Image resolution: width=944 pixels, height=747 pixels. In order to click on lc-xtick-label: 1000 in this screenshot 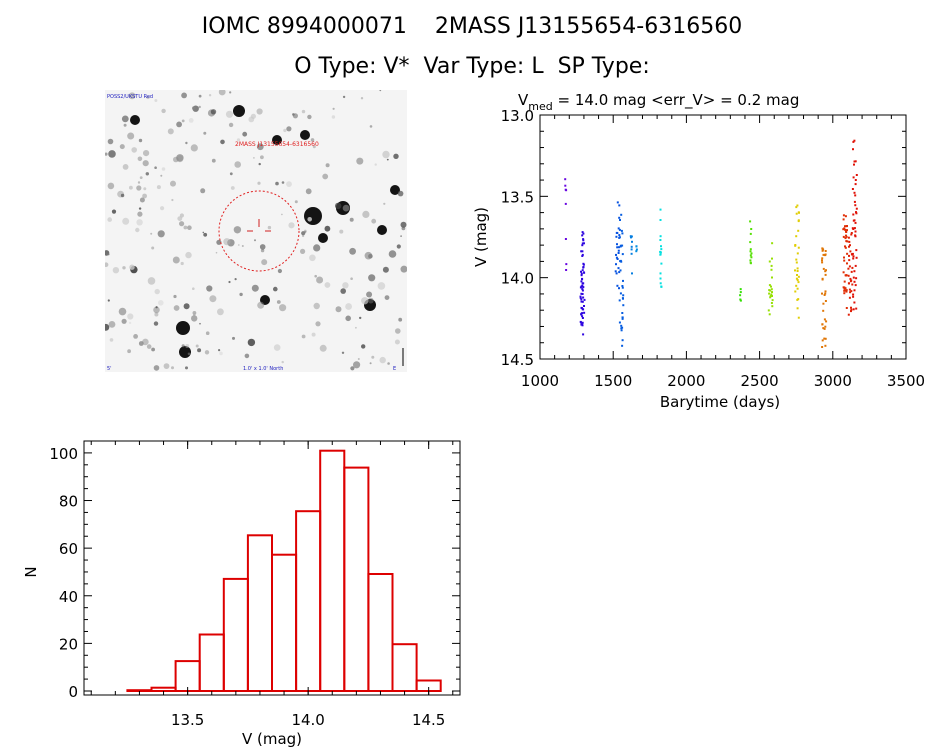, I will do `click(540, 381)`.